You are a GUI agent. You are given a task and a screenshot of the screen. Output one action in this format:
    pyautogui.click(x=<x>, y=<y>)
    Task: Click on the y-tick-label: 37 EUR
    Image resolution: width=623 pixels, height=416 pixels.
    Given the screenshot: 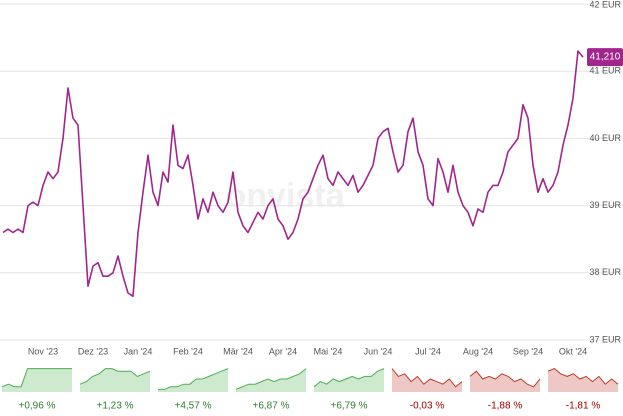 What is the action you would take?
    pyautogui.click(x=605, y=339)
    